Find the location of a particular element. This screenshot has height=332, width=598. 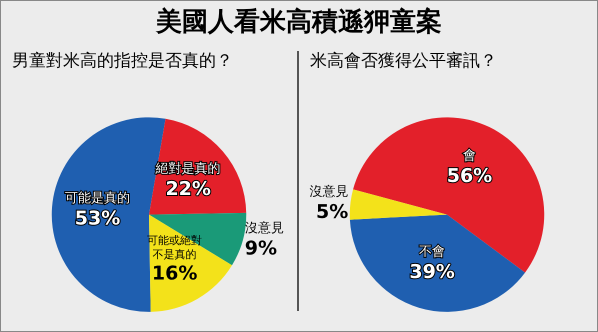

chart-subtitle: 男童對米高的指控是否真的？ is located at coordinates (122, 61).